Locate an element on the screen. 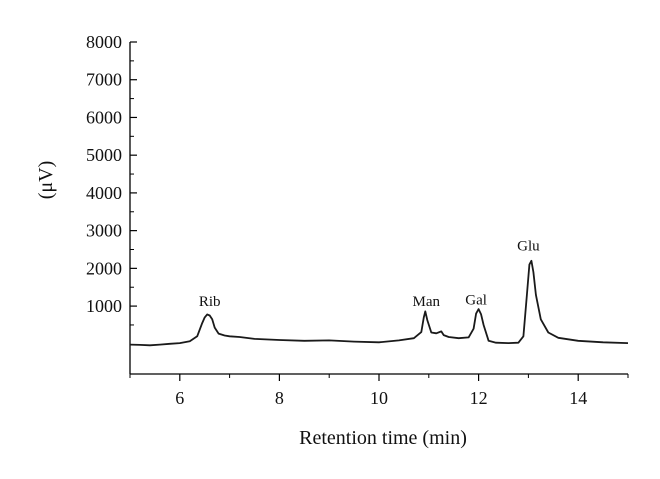 This screenshot has height=479, width=660. series-group is located at coordinates (379, 303).